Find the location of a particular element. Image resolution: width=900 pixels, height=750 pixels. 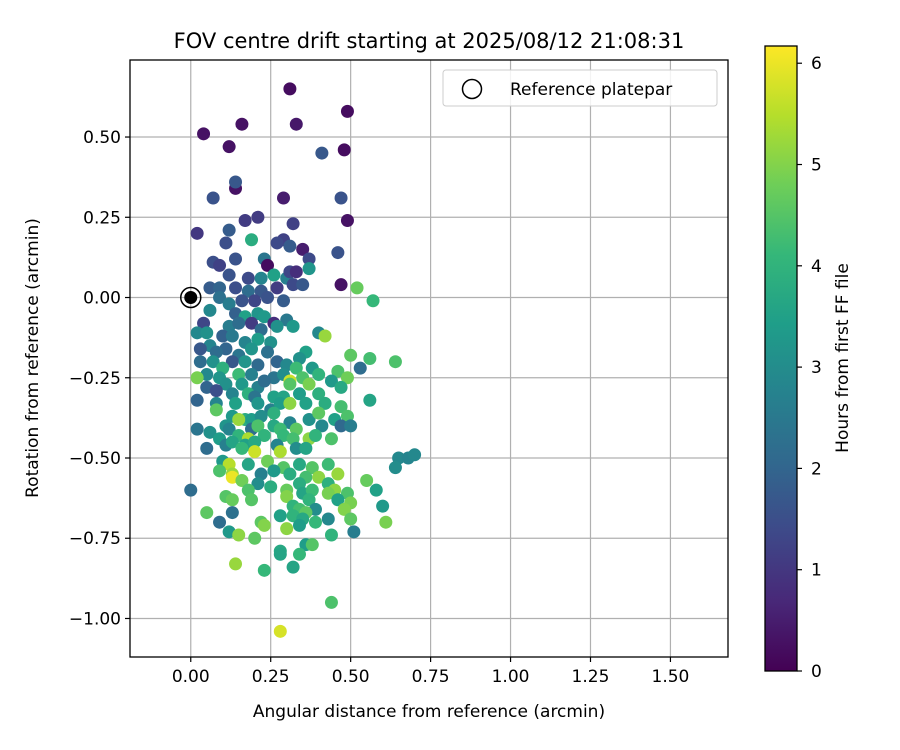

x-tick-label: 0.25 is located at coordinates (271, 677).